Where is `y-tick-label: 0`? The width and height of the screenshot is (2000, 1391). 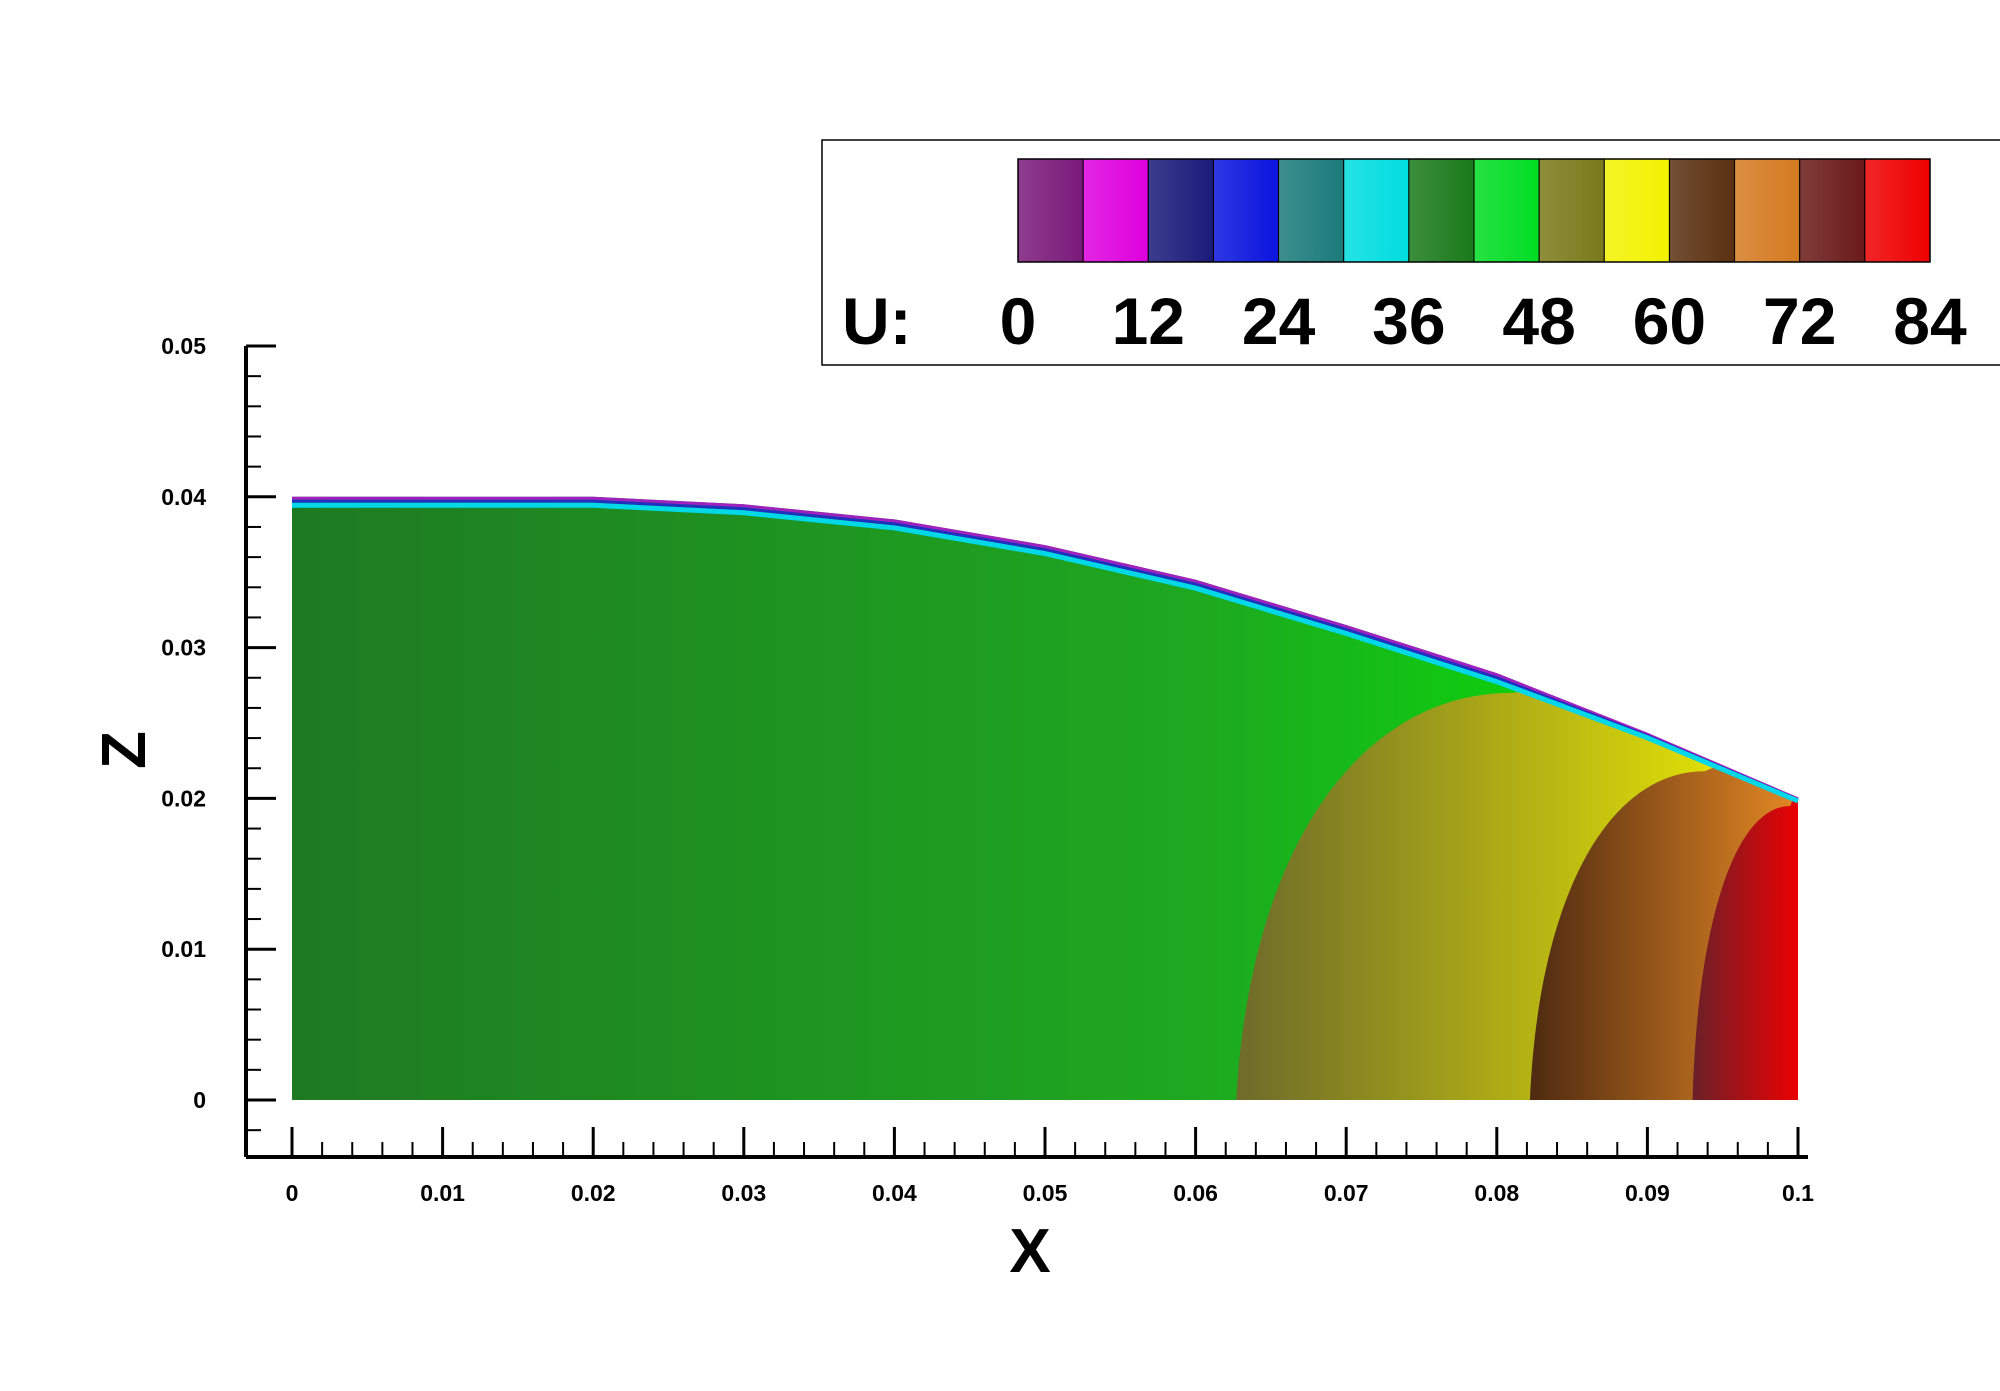
y-tick-label: 0 is located at coordinates (199, 1100).